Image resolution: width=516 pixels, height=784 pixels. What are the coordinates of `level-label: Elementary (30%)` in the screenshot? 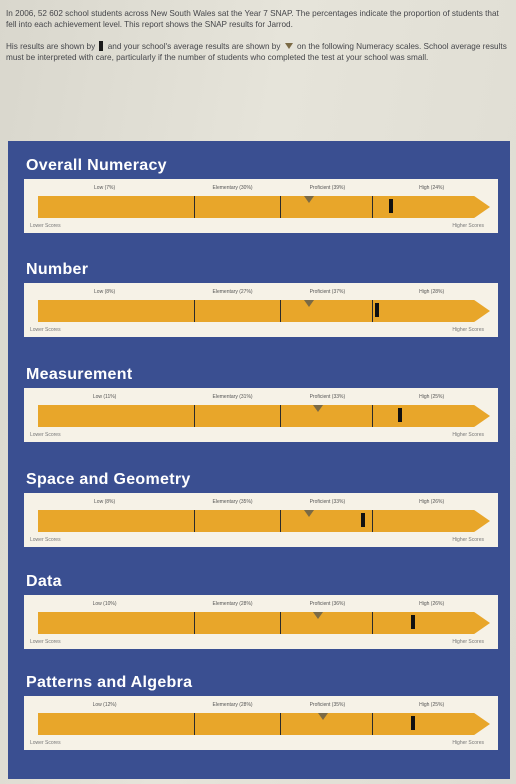 It's located at (232, 188).